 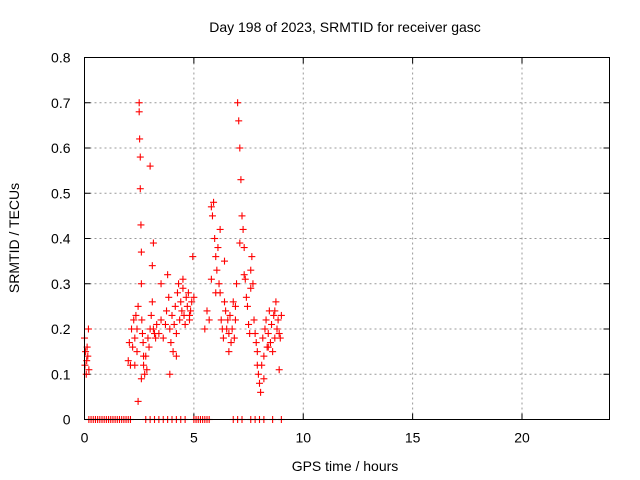 What do you see at coordinates (303, 438) in the screenshot?
I see `x-tick-label: 10` at bounding box center [303, 438].